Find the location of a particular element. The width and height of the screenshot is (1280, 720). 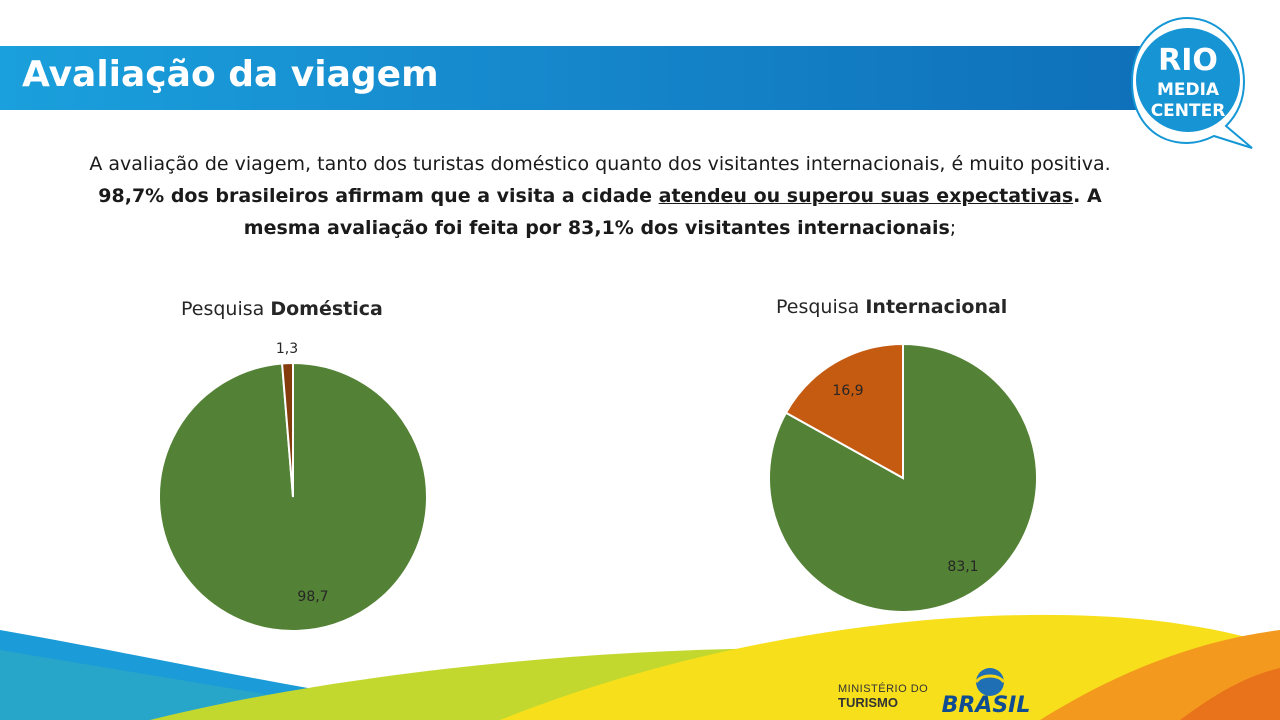

ministry-line-2: TURISMO is located at coordinates (868, 702).